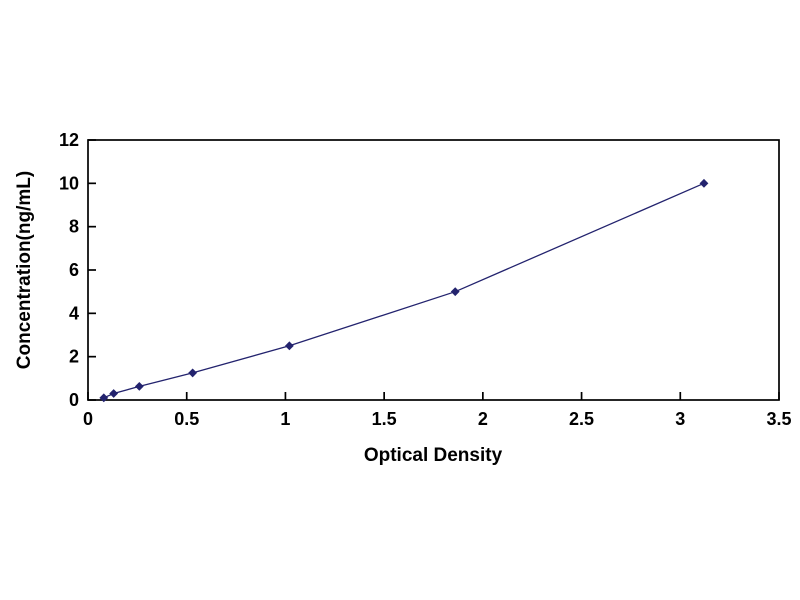 The width and height of the screenshot is (800, 600). I want to click on y-axis-label: Concentration(ng/mL), so click(24, 270).